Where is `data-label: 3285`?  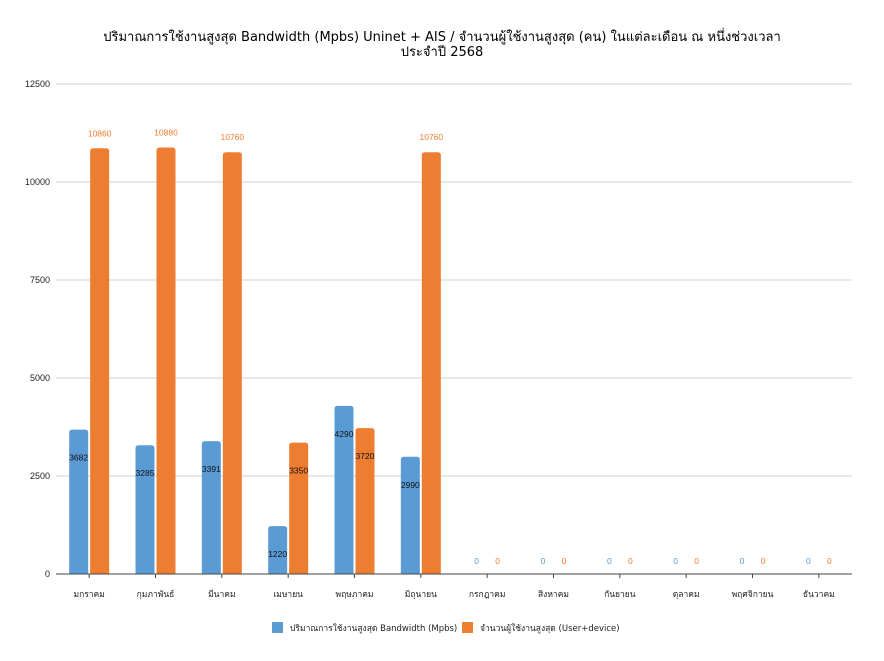
data-label: 3285 is located at coordinates (145, 473).